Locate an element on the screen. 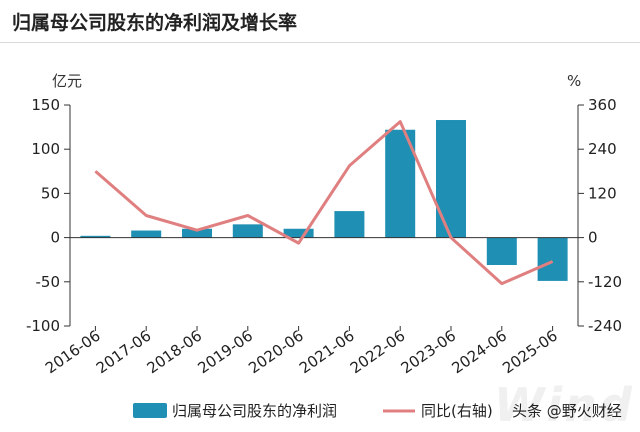 Image resolution: width=640 pixels, height=432 pixels. legend-source-label: 头条 @野火财经 is located at coordinates (567, 411).